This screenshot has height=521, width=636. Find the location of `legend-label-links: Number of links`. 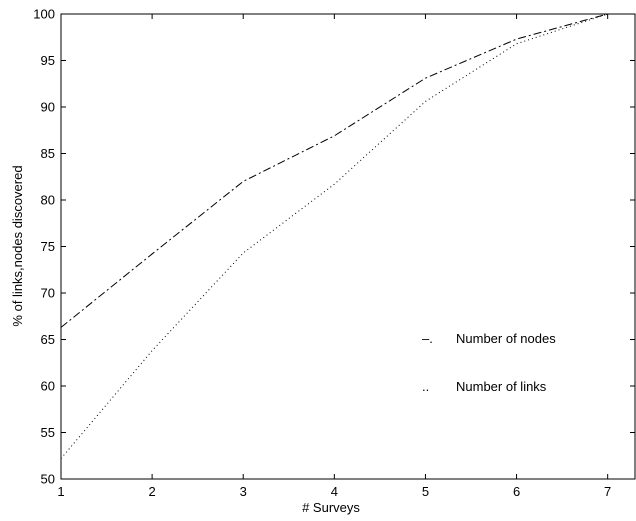

legend-label-links: Number of links is located at coordinates (501, 386).